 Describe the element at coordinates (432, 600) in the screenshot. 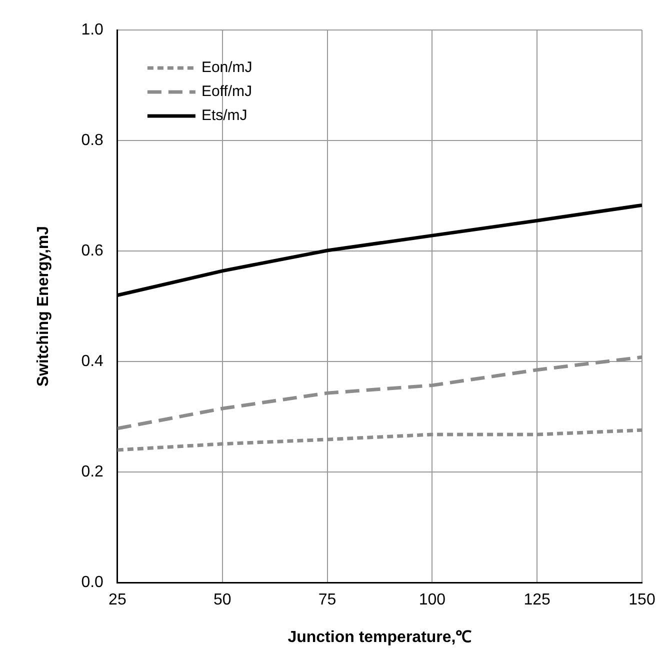

I see `x-tick-label: 100` at that location.